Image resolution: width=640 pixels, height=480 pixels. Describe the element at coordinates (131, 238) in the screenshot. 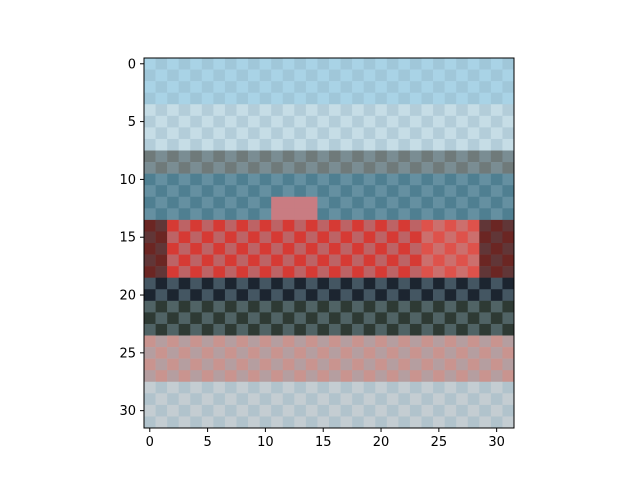

I see `y-axis: 0 5 10 15 20 25 30` at that location.